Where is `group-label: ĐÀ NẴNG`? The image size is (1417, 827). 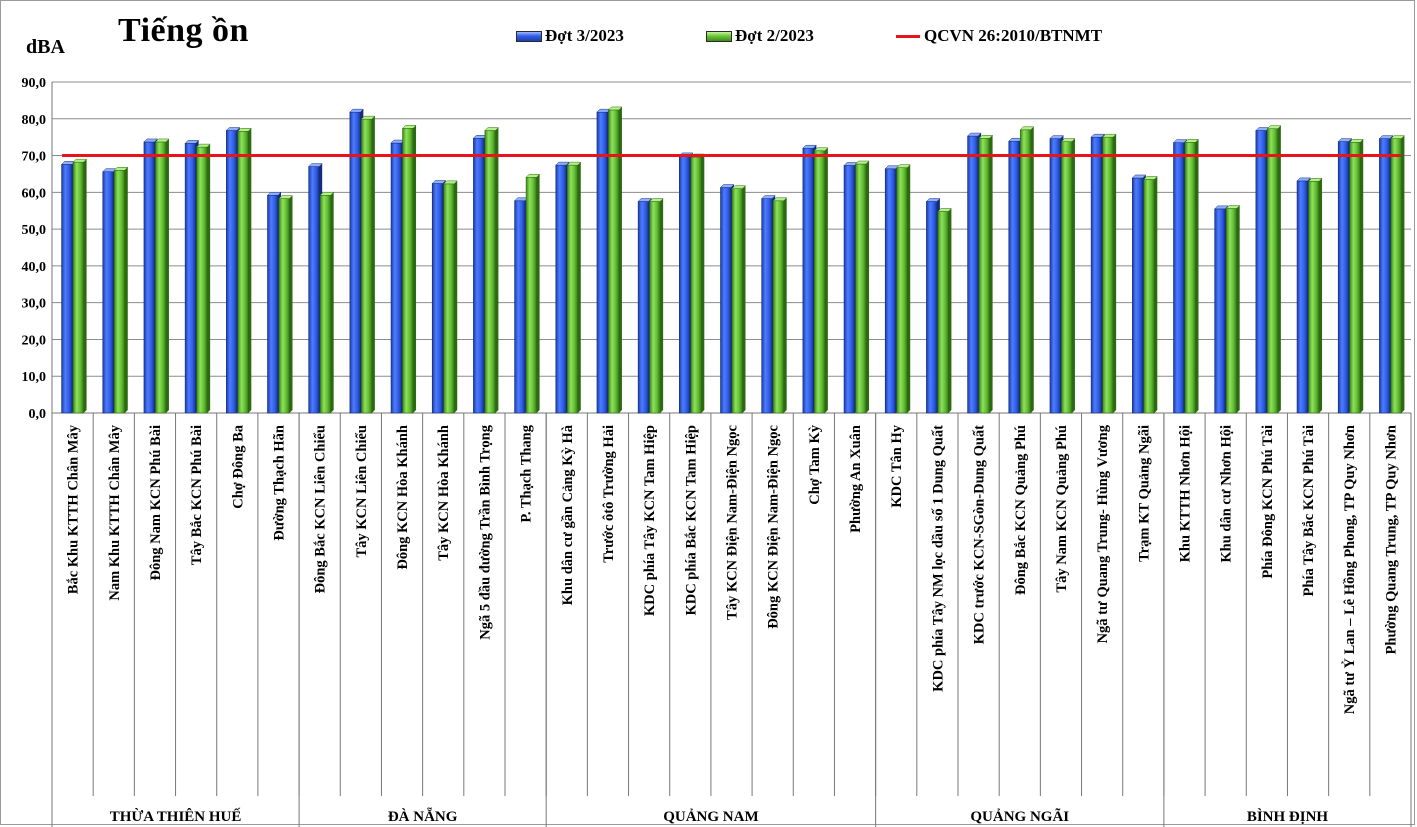
group-label: ĐÀ NẴNG is located at coordinates (423, 816).